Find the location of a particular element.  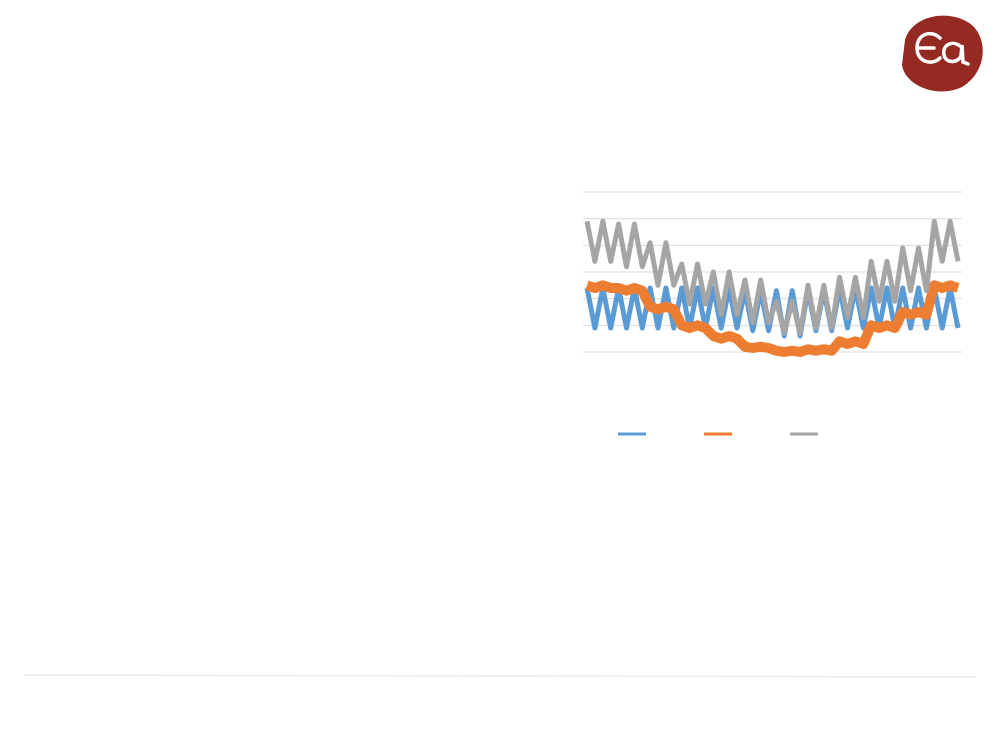

logo is located at coordinates (942, 53).